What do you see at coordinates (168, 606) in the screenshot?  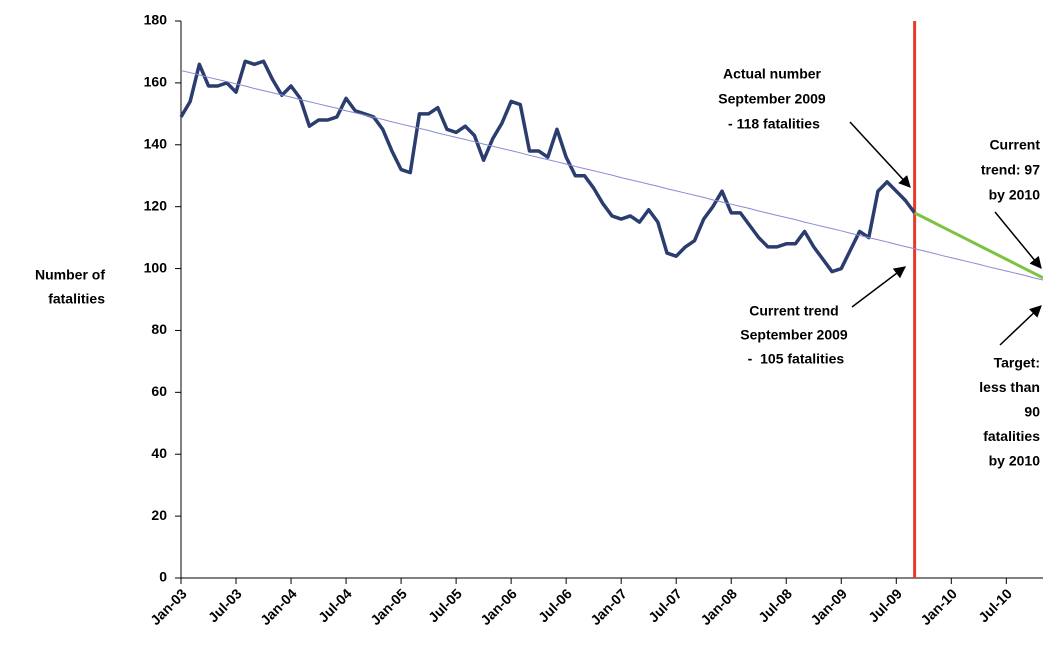 I see `x-tick-label: Jan-03` at bounding box center [168, 606].